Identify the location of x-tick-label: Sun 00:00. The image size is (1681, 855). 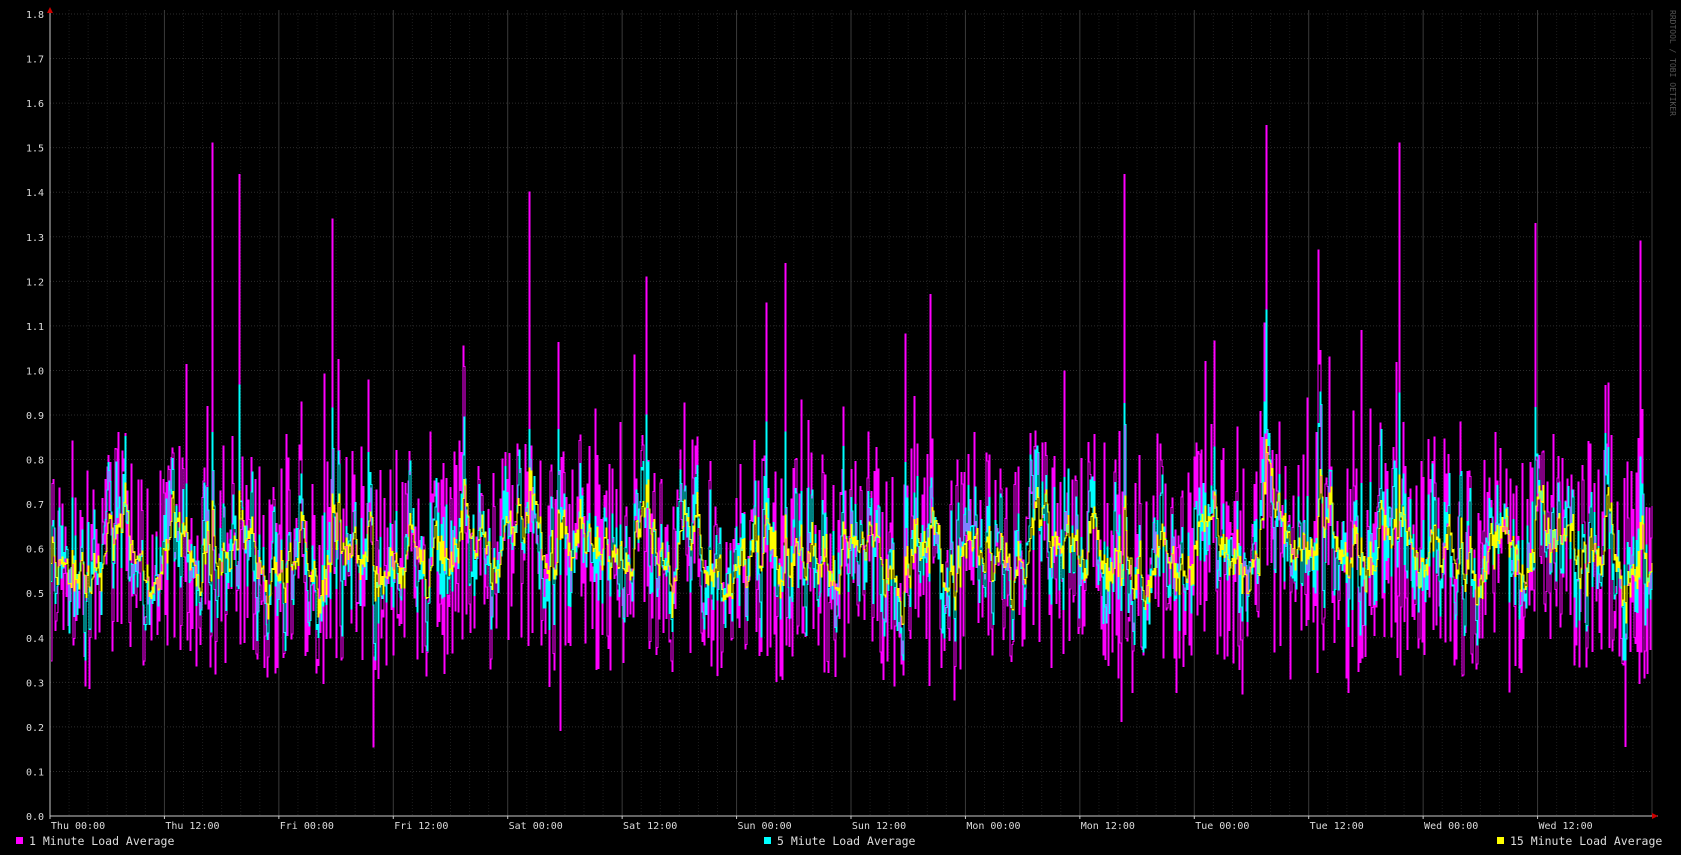
(764, 826).